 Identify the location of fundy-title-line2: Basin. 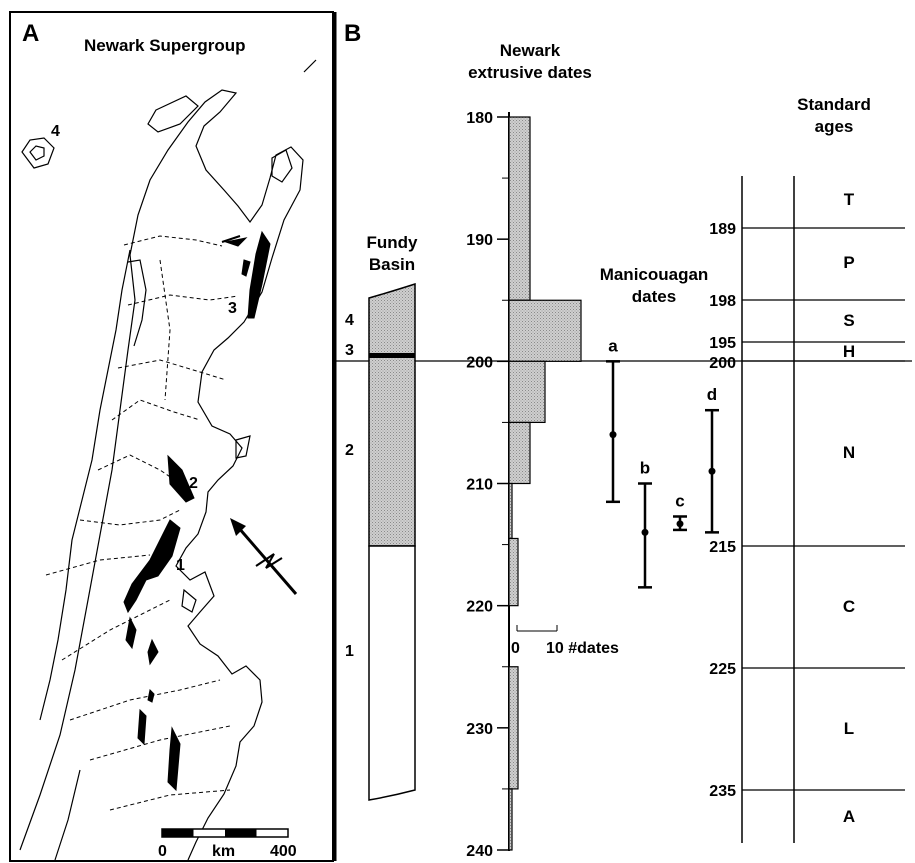
(392, 264).